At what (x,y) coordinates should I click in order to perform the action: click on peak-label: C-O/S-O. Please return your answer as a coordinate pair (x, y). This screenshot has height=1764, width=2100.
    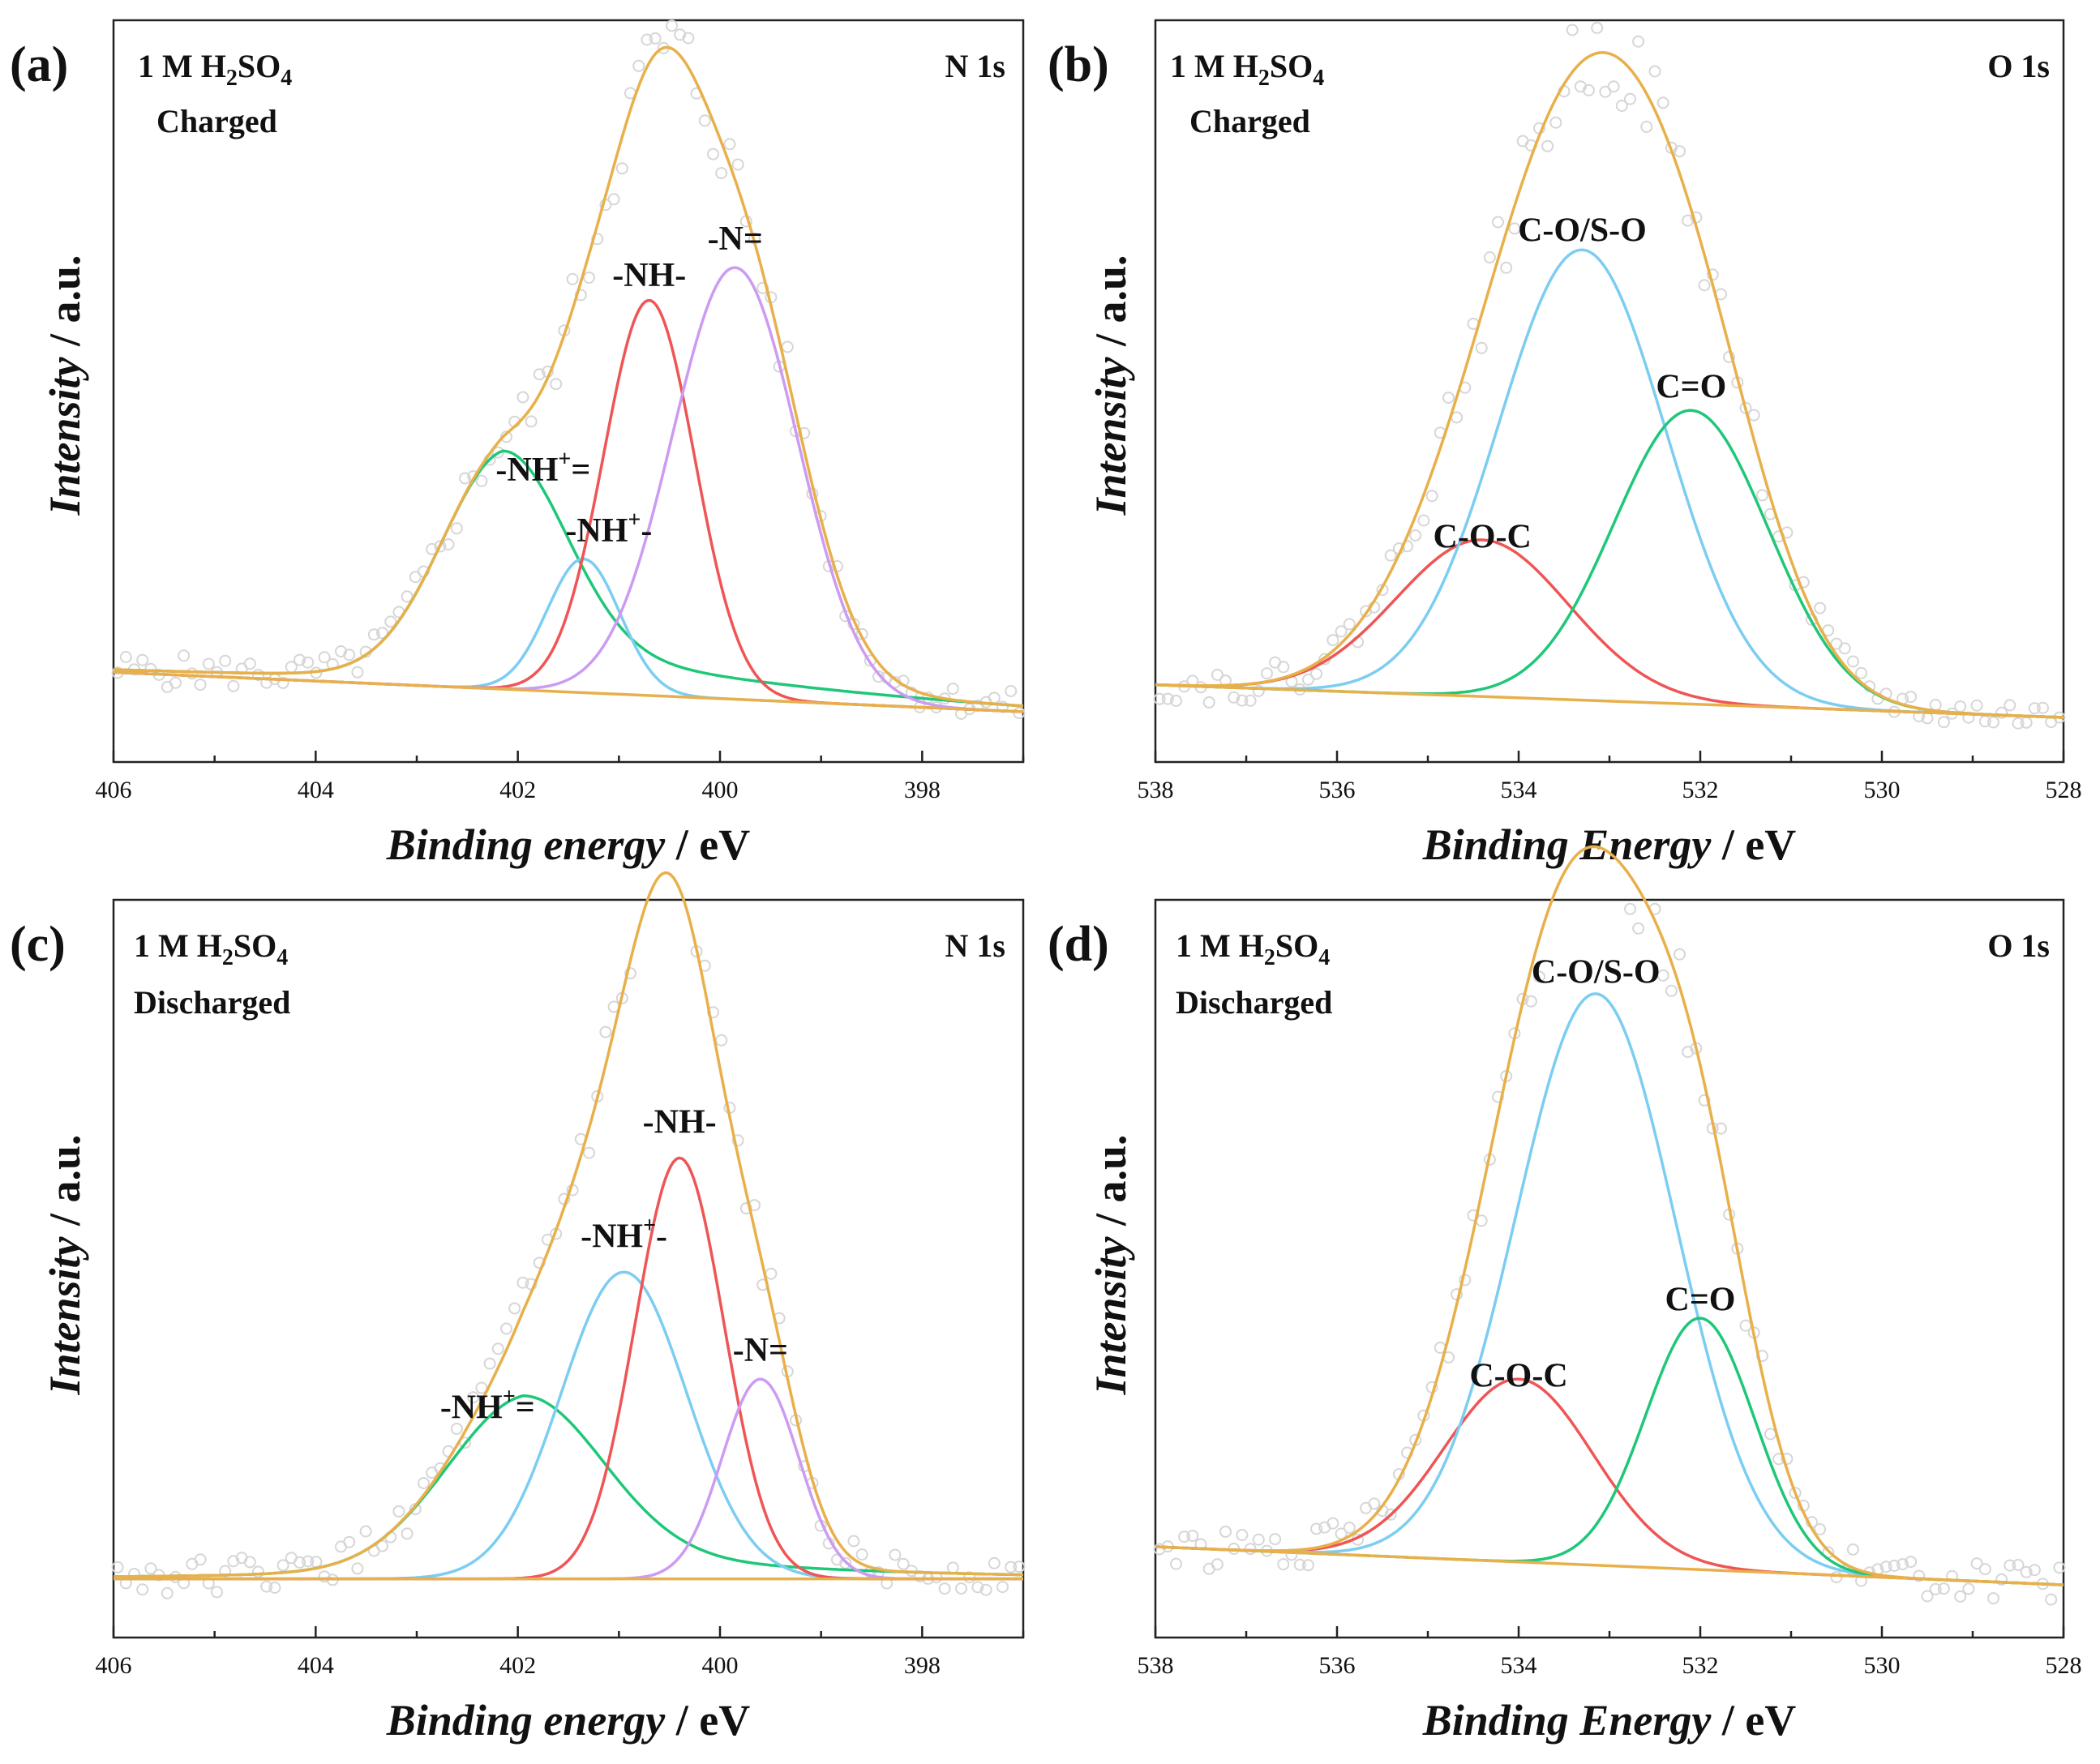
    Looking at the image, I should click on (1582, 230).